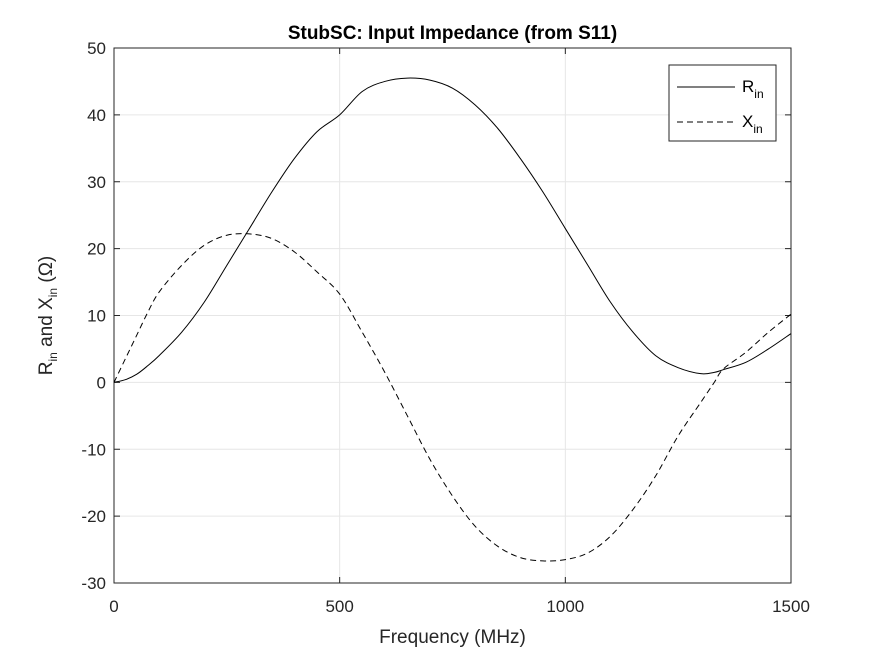 The width and height of the screenshot is (875, 656). Describe the element at coordinates (452, 637) in the screenshot. I see `x-axis-title: Frequency (MHz)` at that location.